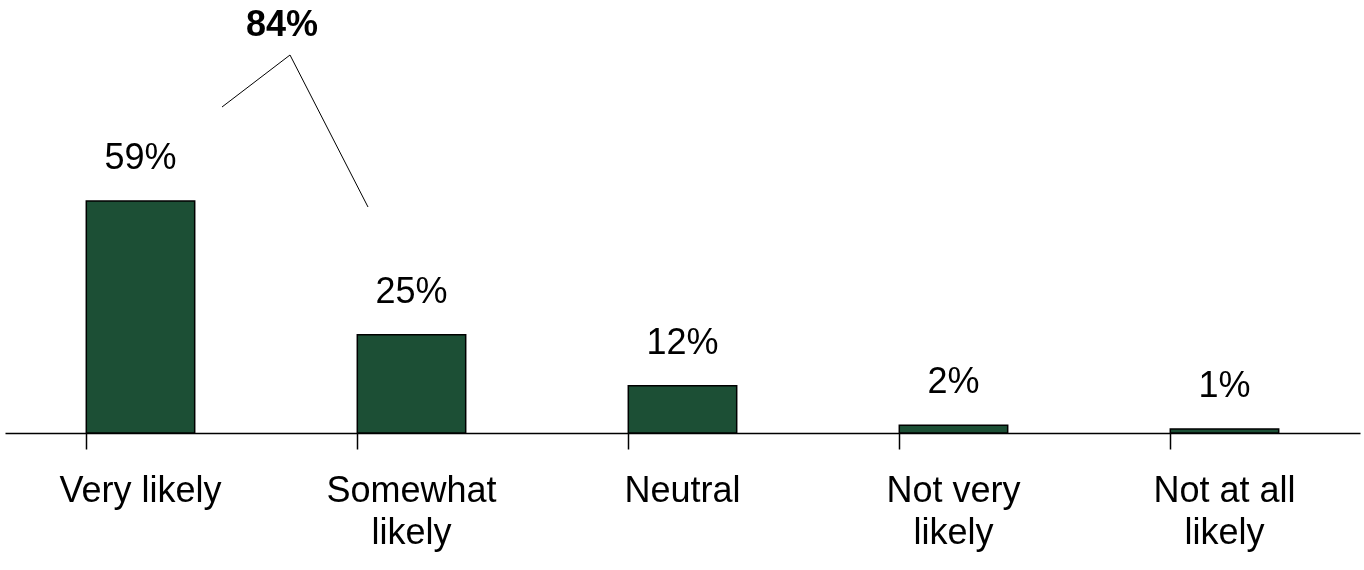  What do you see at coordinates (1224, 510) in the screenshot?
I see `x-tick-label: Not at all likely` at bounding box center [1224, 510].